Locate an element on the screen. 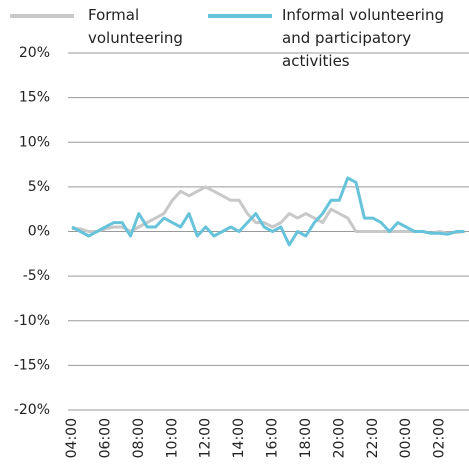 The height and width of the screenshot is (473, 469). x-tick-label: 06:00 is located at coordinates (105, 438).